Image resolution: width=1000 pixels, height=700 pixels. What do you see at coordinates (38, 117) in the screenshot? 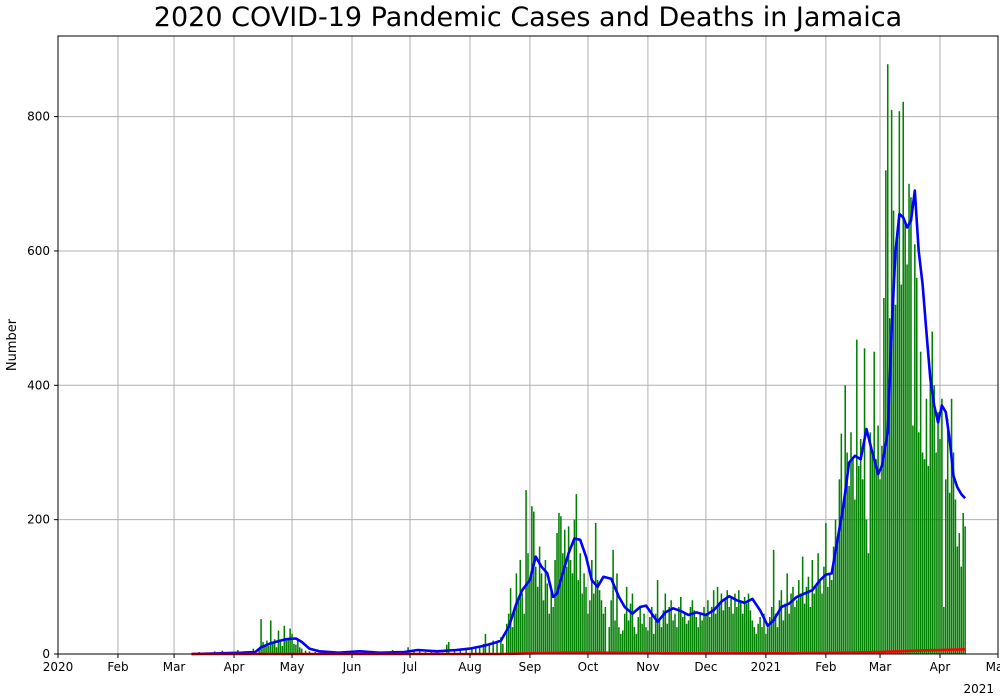
I see `y-tick-label: 800` at bounding box center [38, 117].